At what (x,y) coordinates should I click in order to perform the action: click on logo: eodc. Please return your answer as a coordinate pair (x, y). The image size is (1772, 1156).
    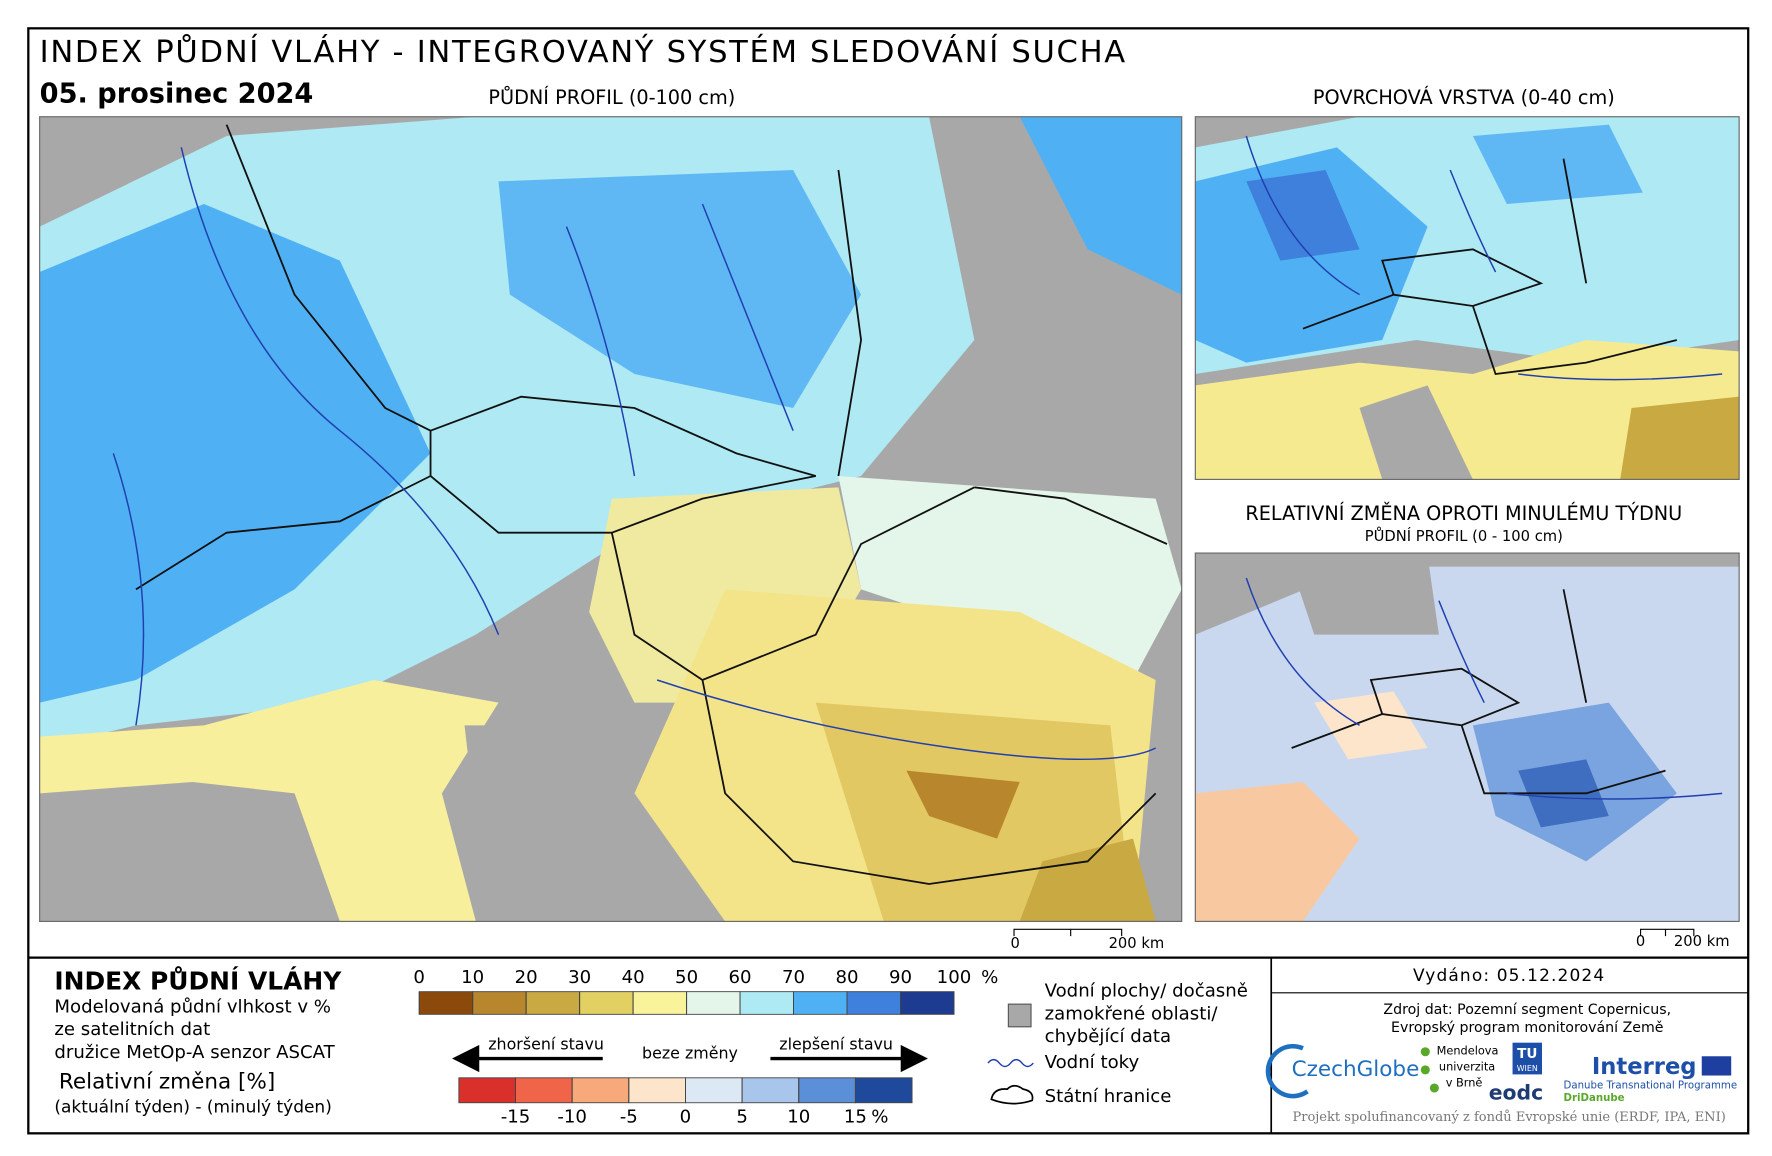
    Looking at the image, I should click on (1516, 1093).